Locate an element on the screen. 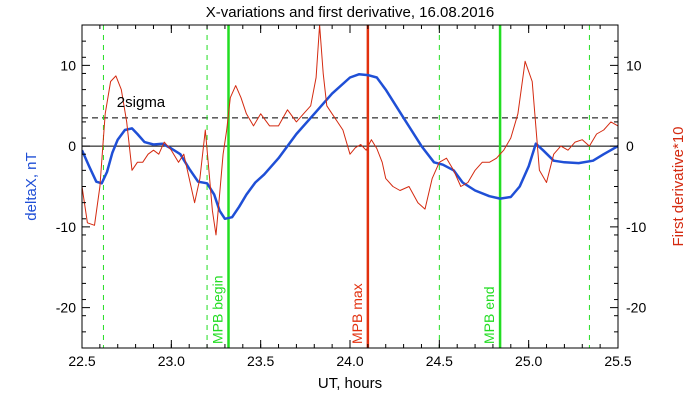  y-axis-label-right: First derivative*10 is located at coordinates (678, 186).